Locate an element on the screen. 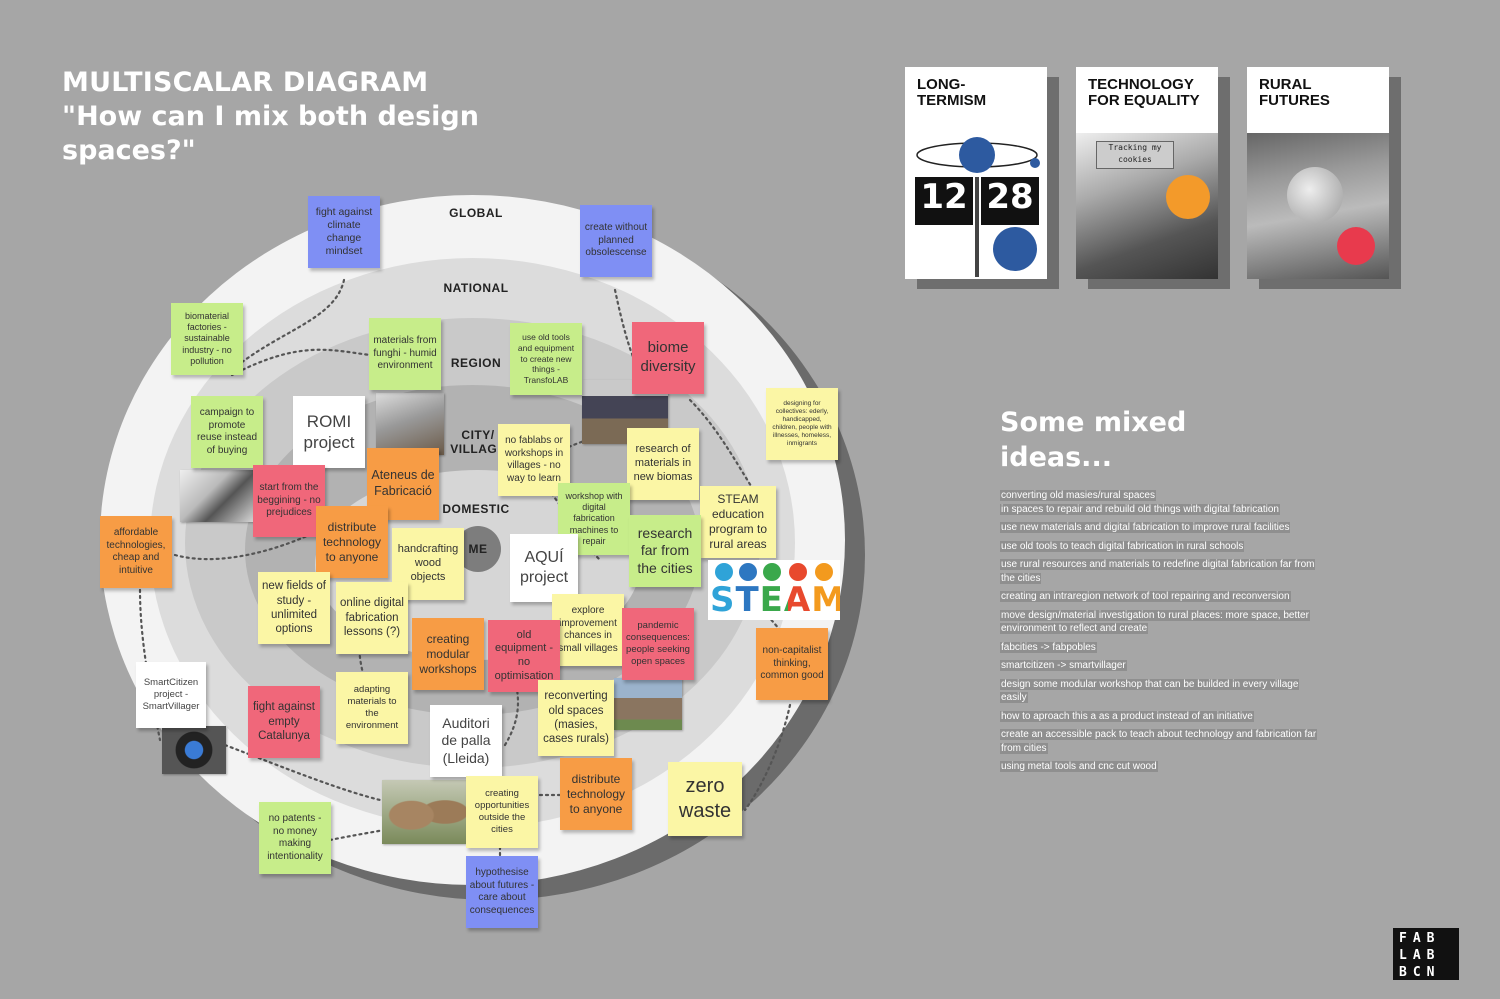 This screenshot has width=1500, height=999. photo-tools is located at coordinates (218, 496).